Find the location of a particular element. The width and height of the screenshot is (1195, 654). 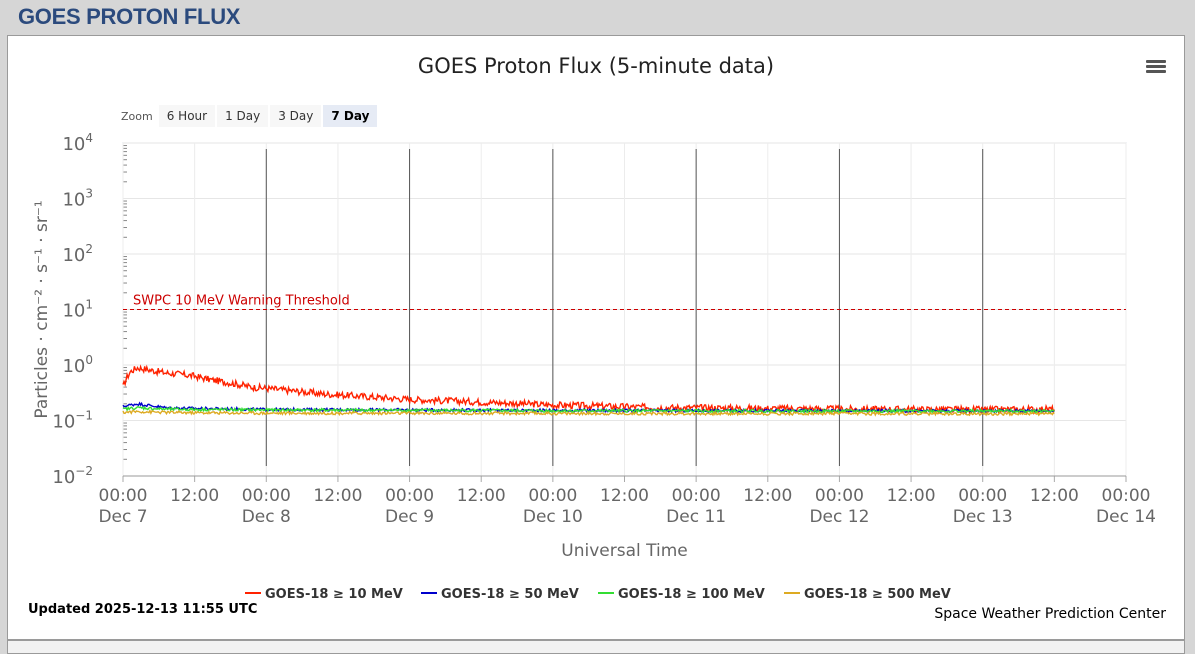

y-axis-title: Particles · cm⁻² · s⁻¹ · sr⁻¹ is located at coordinates (42, 309).